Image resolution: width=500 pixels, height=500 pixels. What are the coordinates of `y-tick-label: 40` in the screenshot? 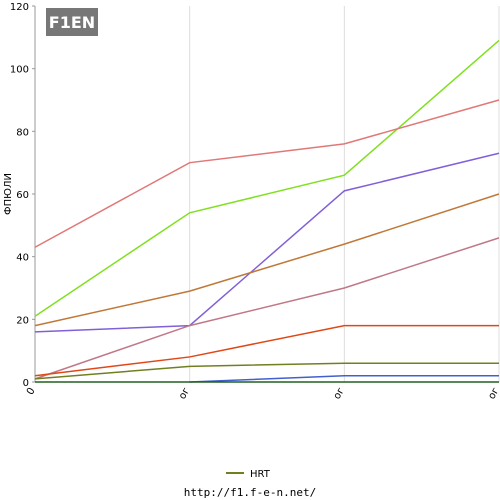 It's located at (22, 258).